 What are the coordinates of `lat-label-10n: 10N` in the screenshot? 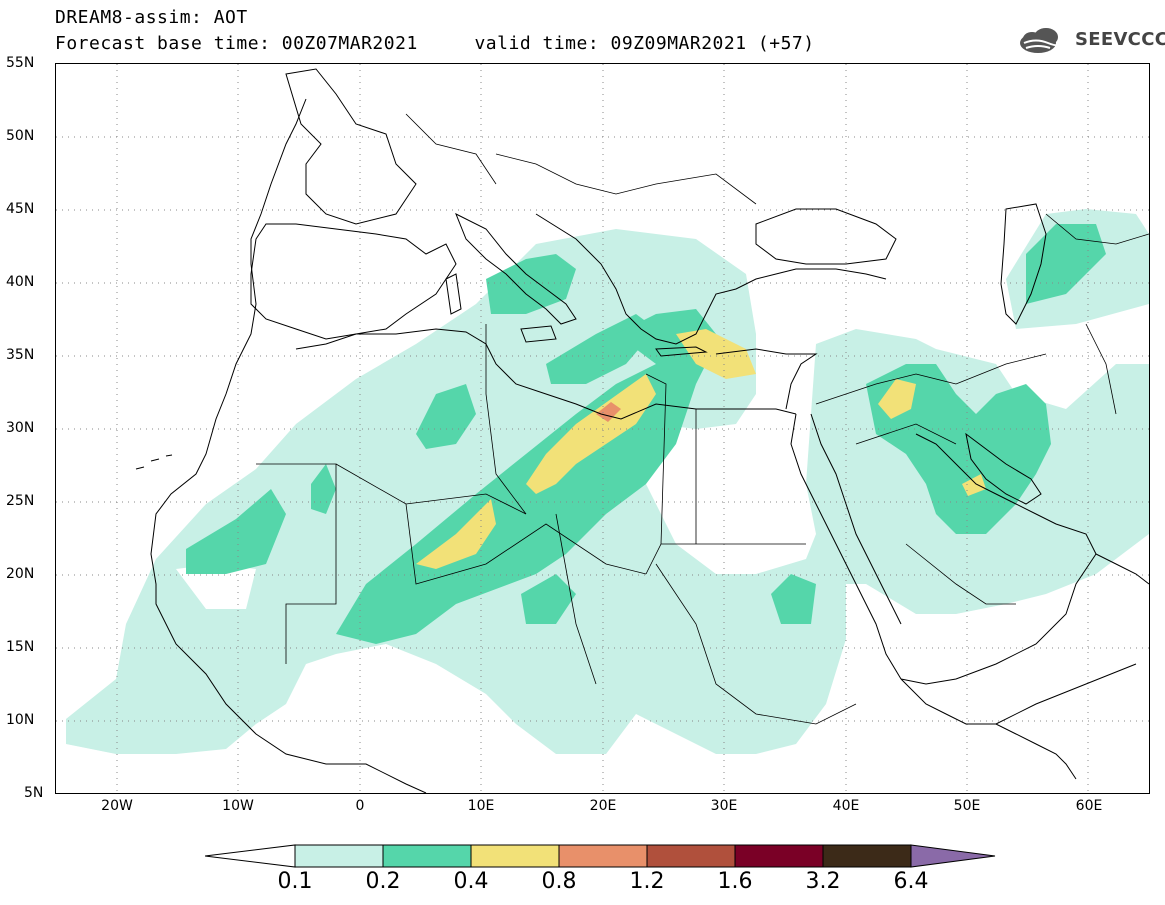 It's located at (20, 720).